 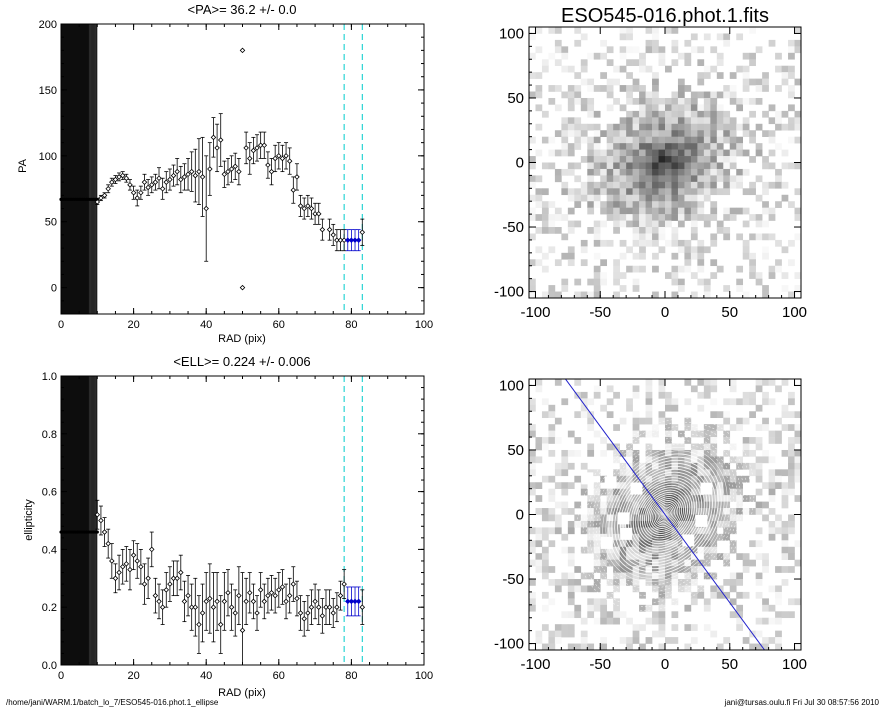 I want to click on ov-mask-square, so click(x=701, y=520).